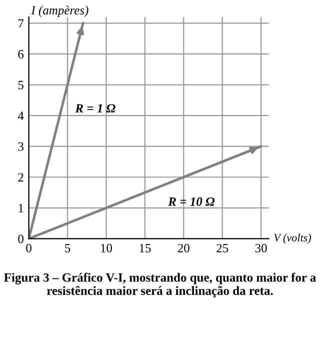  I want to click on y-tick-label: 5, so click(21, 85).